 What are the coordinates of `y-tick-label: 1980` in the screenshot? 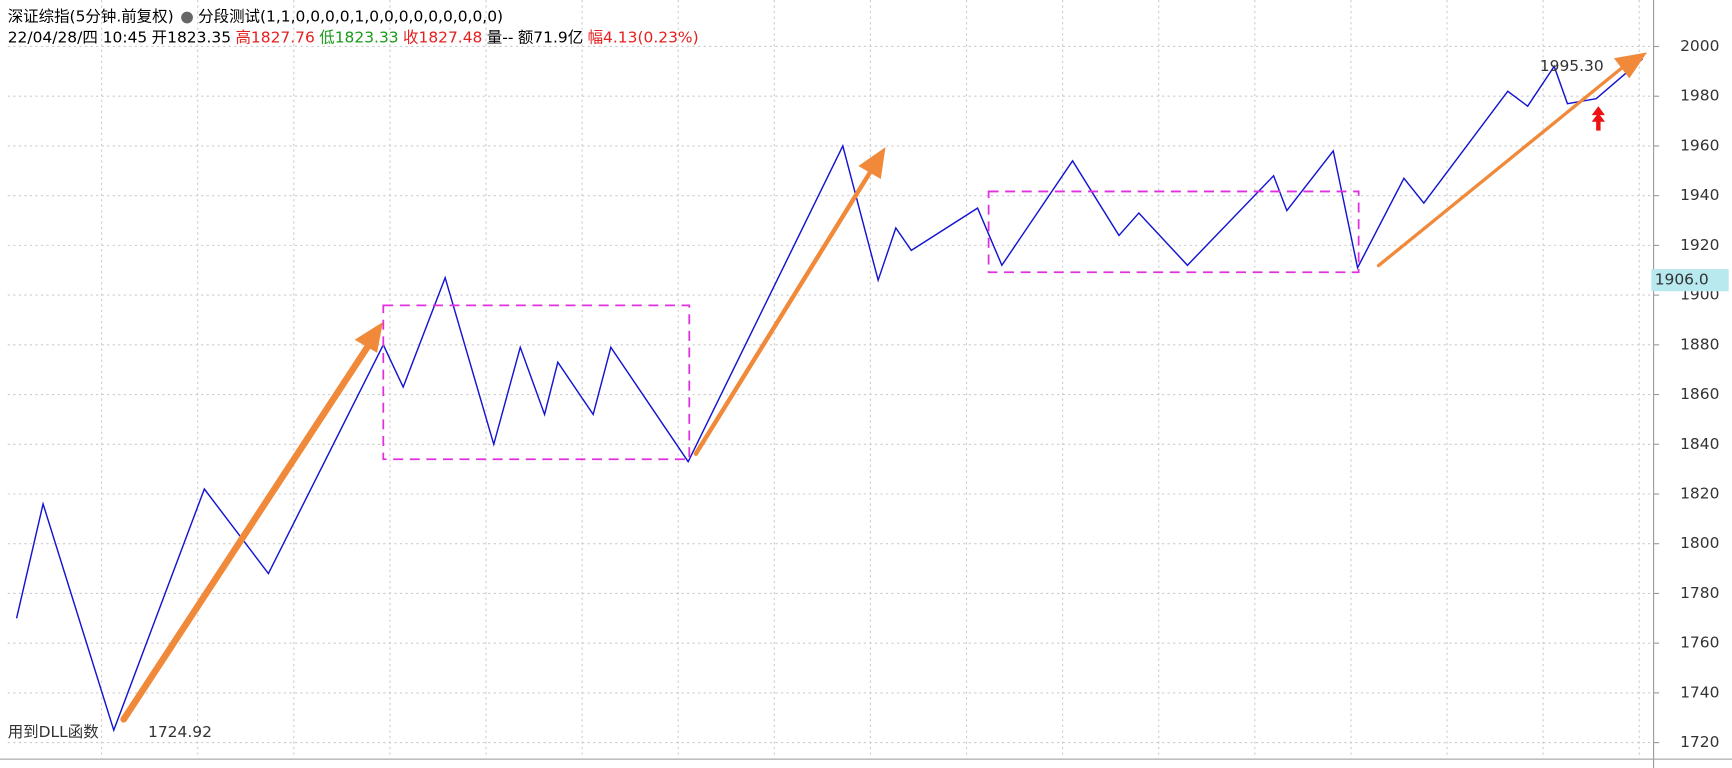 It's located at (1699, 96).